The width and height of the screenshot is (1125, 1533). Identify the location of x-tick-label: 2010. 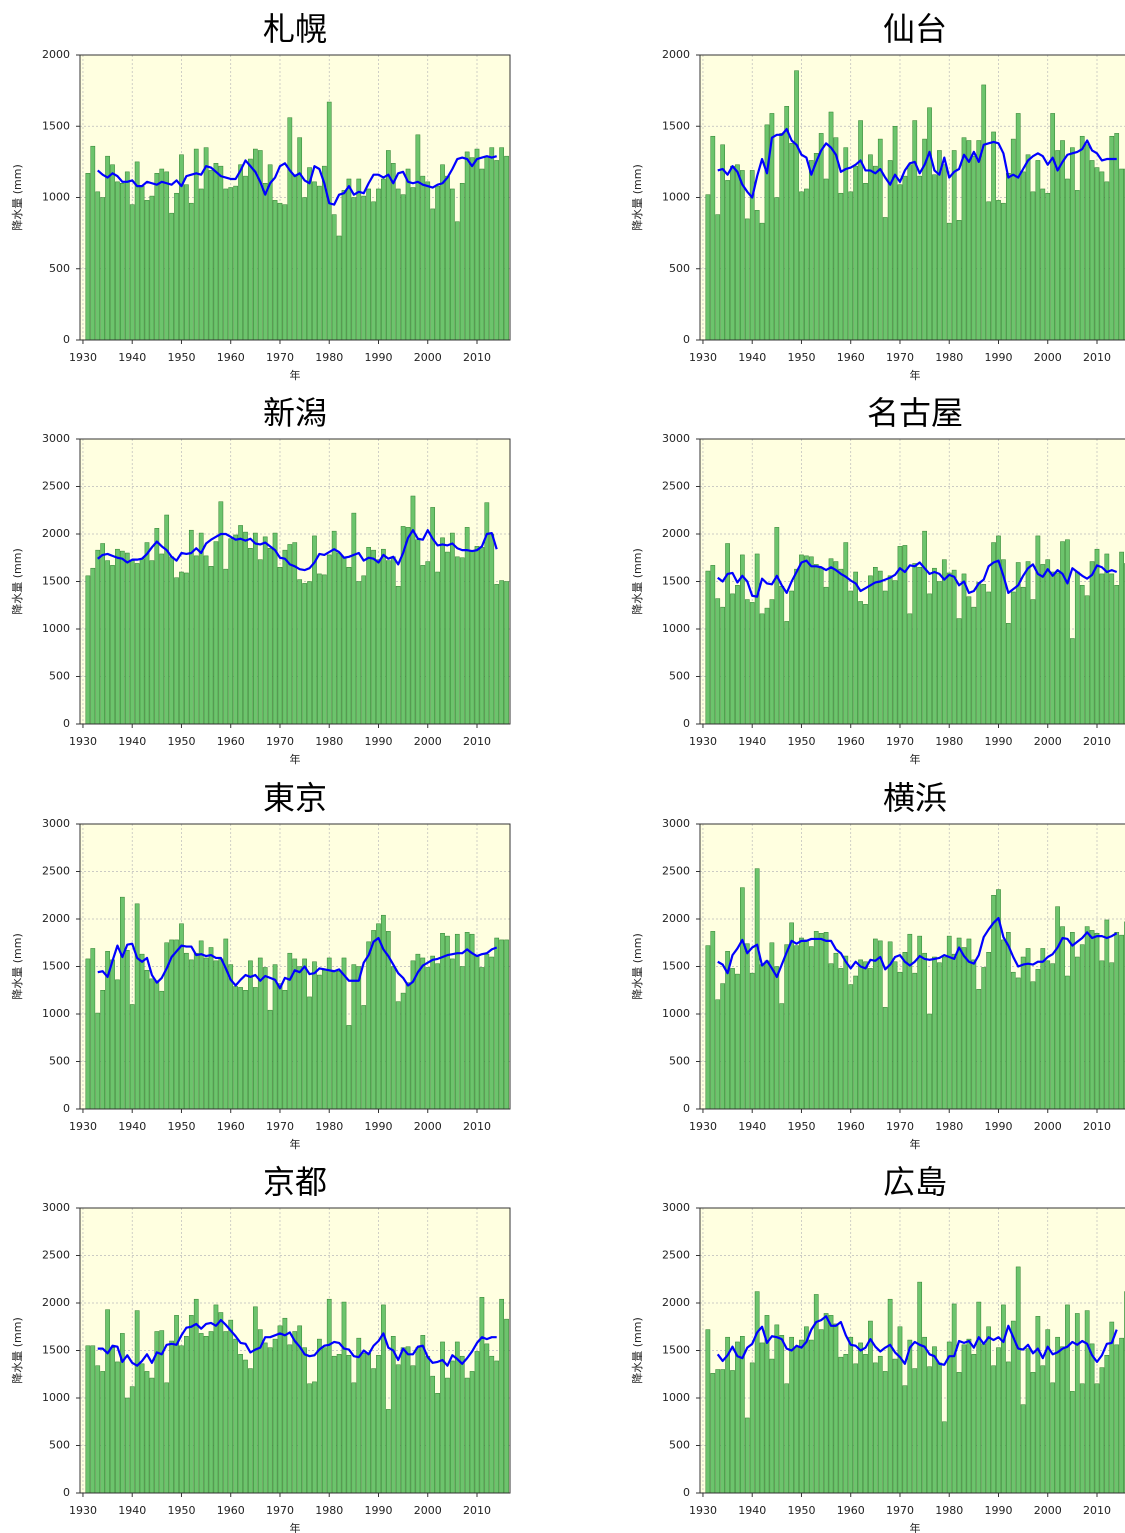
(477, 741).